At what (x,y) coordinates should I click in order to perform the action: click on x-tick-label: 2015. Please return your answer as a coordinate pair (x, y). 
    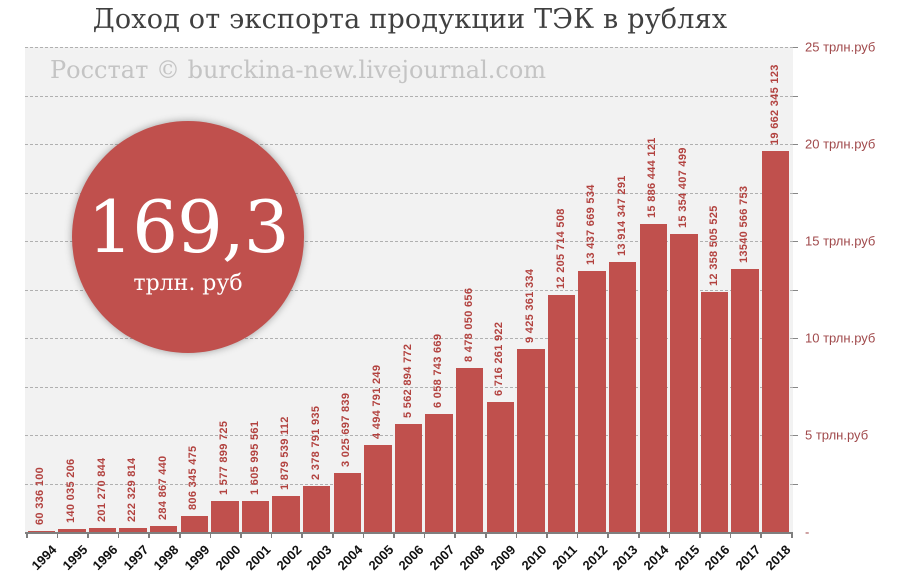
    Looking at the image, I should click on (687, 558).